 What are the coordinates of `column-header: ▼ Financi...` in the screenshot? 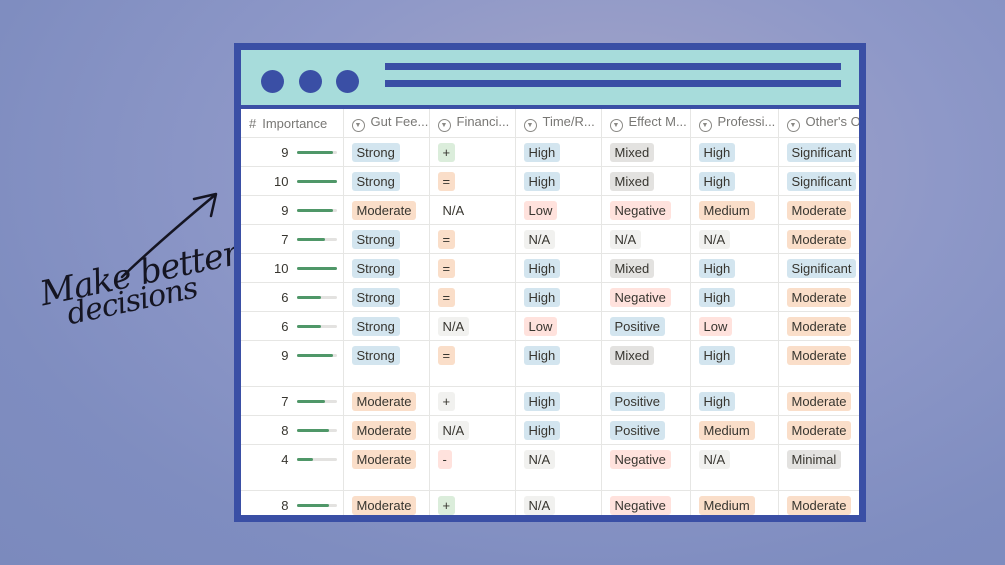 It's located at (472, 123).